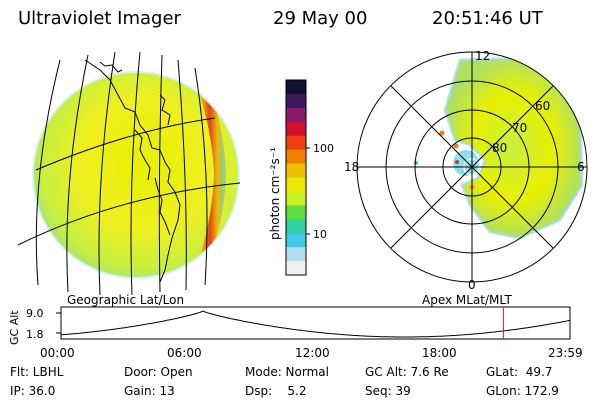 The image size is (600, 400). I want to click on colorbar-unit-label: photon cm⁻²s⁻¹, so click(275, 193).